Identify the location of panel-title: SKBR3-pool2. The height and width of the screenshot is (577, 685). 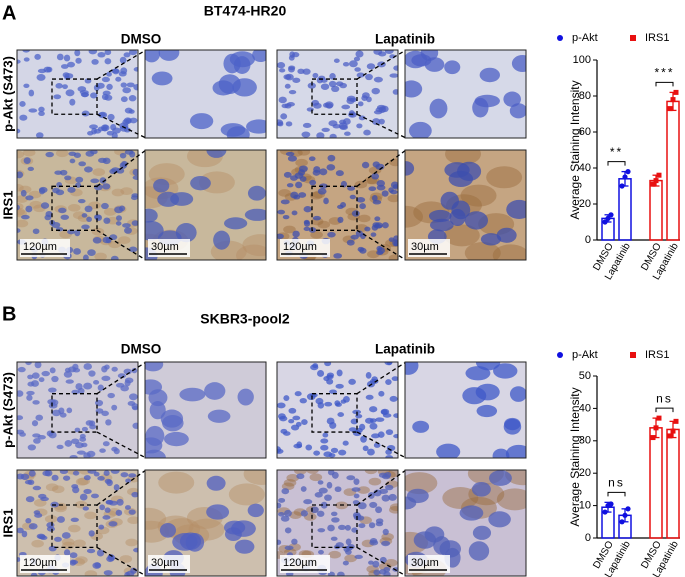
(245, 319).